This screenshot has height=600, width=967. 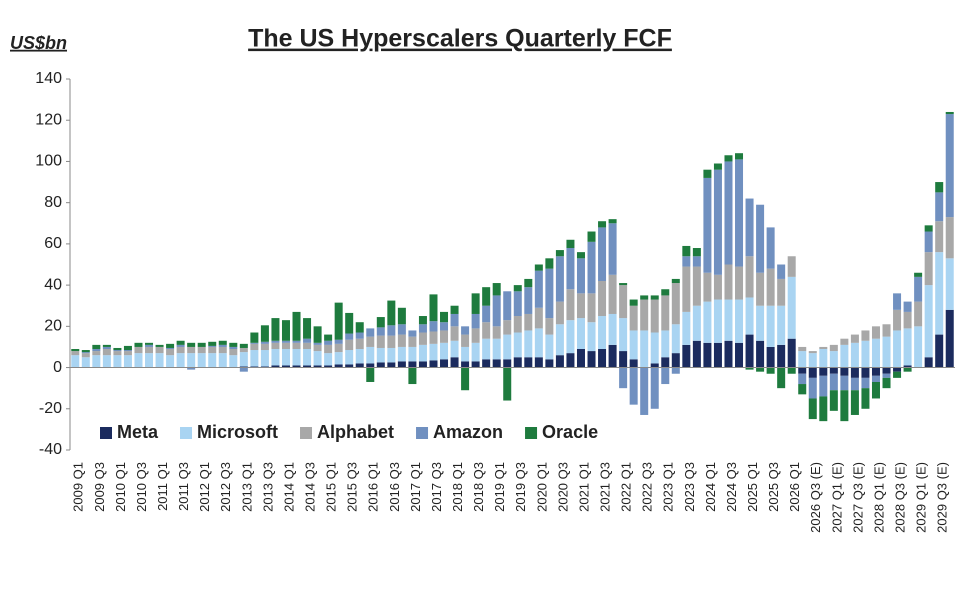 What do you see at coordinates (583, 487) in the screenshot?
I see `x-tick-label: 2021 Q1` at bounding box center [583, 487].